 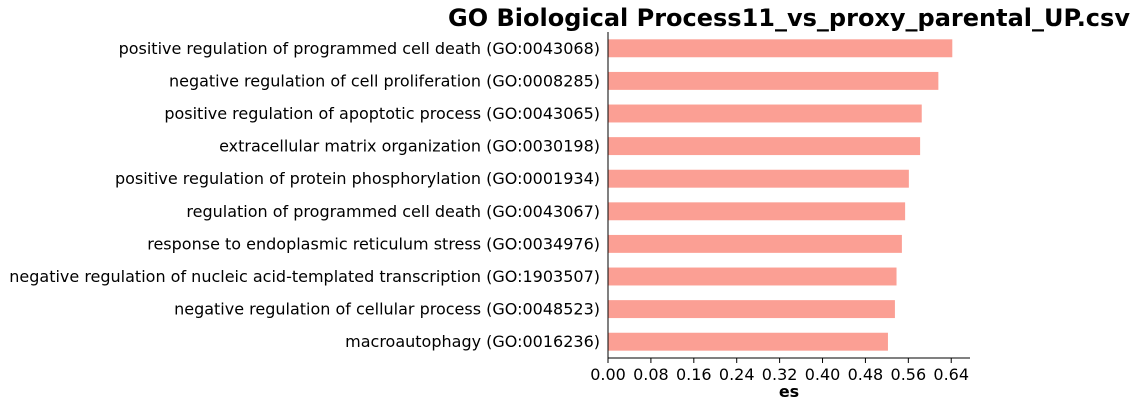 I want to click on x-tick-label-5: 0.32, so click(x=780, y=374).